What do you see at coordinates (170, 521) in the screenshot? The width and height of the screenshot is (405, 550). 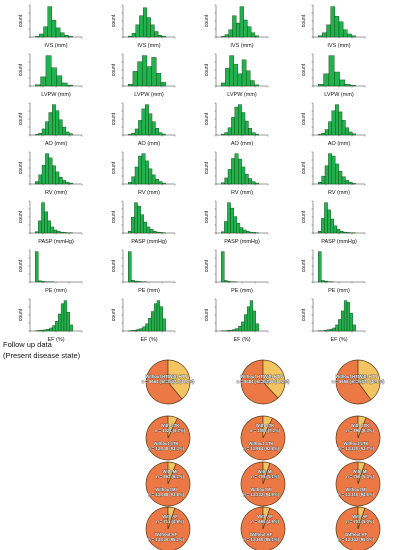 I see `pie-value: n = 713 (4.8%)` at bounding box center [170, 521].